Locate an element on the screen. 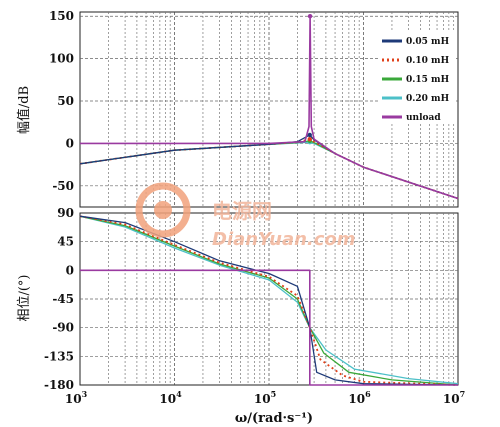  x-tick-label: 10⁶ is located at coordinates (359, 397).